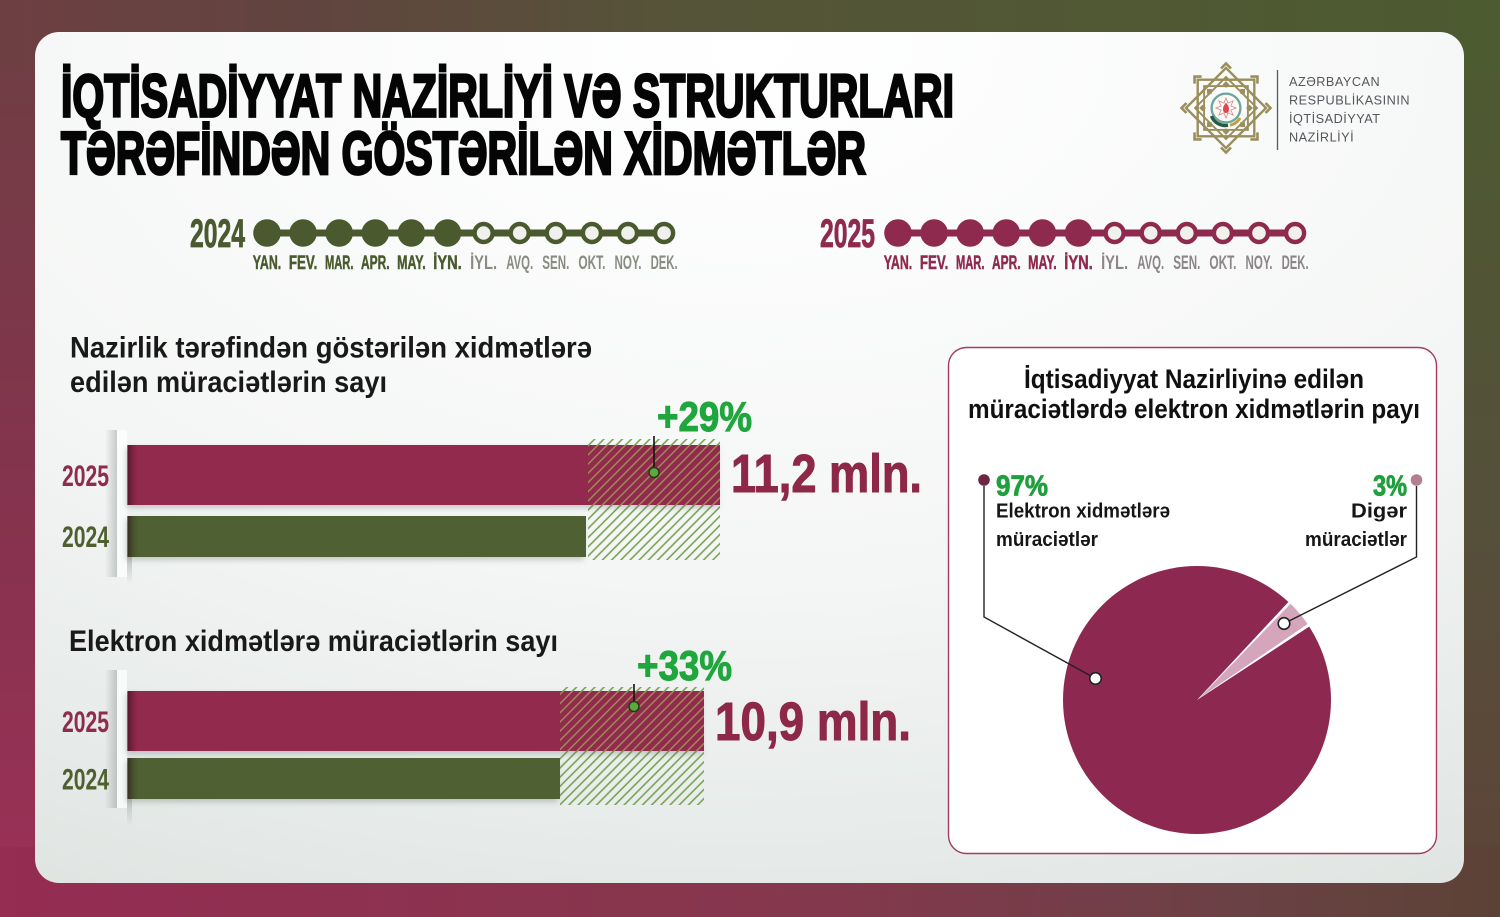  Describe the element at coordinates (1349, 101) in the screenshot. I see `svg-text: RESPUBLİKASININ` at that location.